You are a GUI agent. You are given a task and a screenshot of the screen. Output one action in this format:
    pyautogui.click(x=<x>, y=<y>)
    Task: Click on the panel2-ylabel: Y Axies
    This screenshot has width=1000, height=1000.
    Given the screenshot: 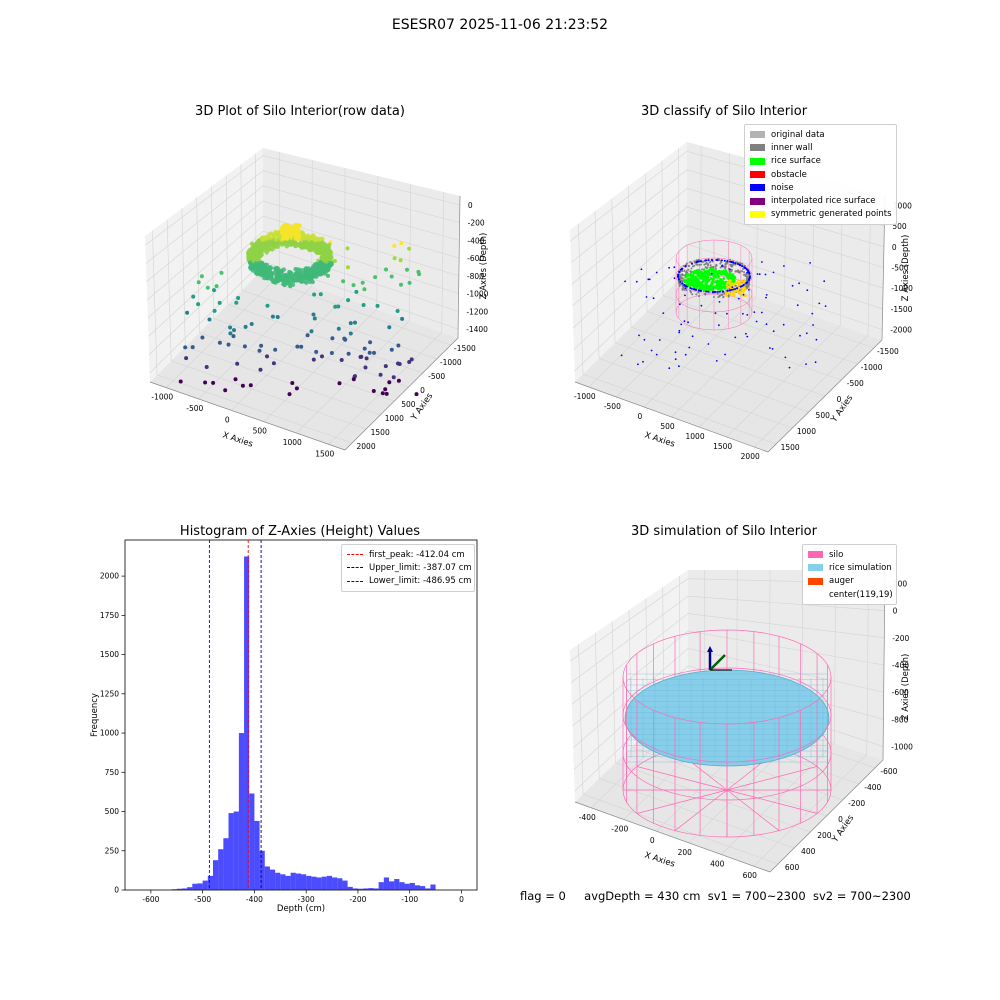 What is the action you would take?
    pyautogui.click(x=842, y=409)
    